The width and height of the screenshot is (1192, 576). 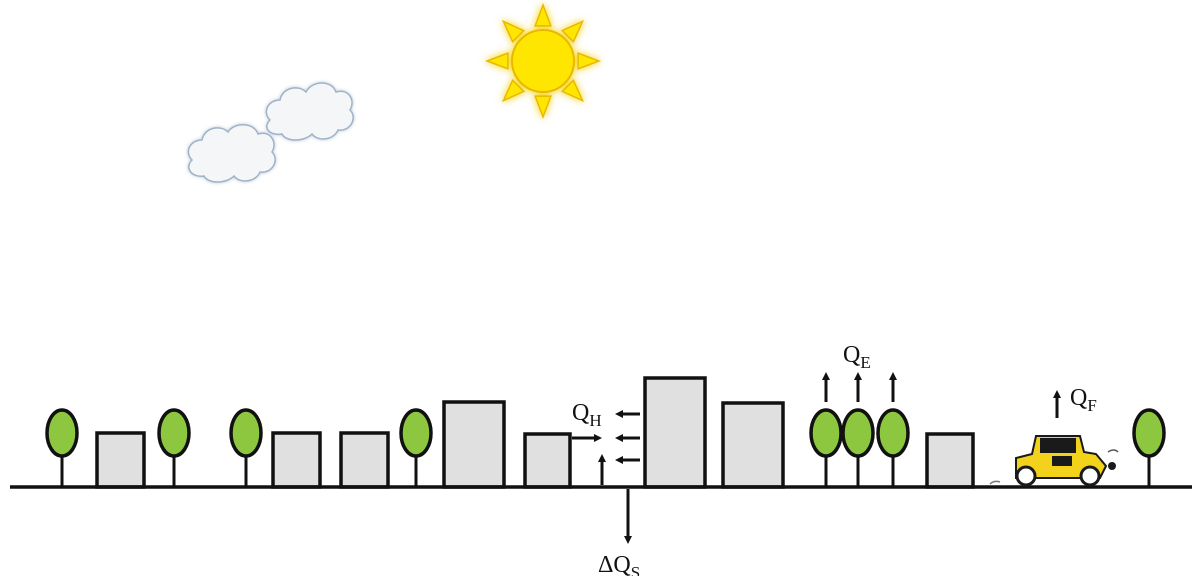 I want to click on flux-label-qh: QH, so click(x=587, y=415).